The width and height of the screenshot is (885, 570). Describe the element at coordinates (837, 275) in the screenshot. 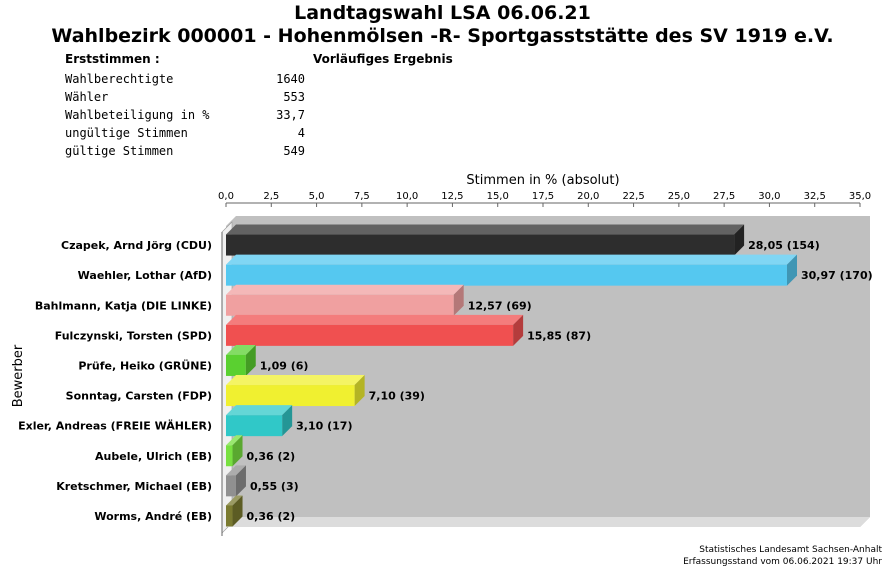

I see `data-label: 30,97 (170)` at that location.